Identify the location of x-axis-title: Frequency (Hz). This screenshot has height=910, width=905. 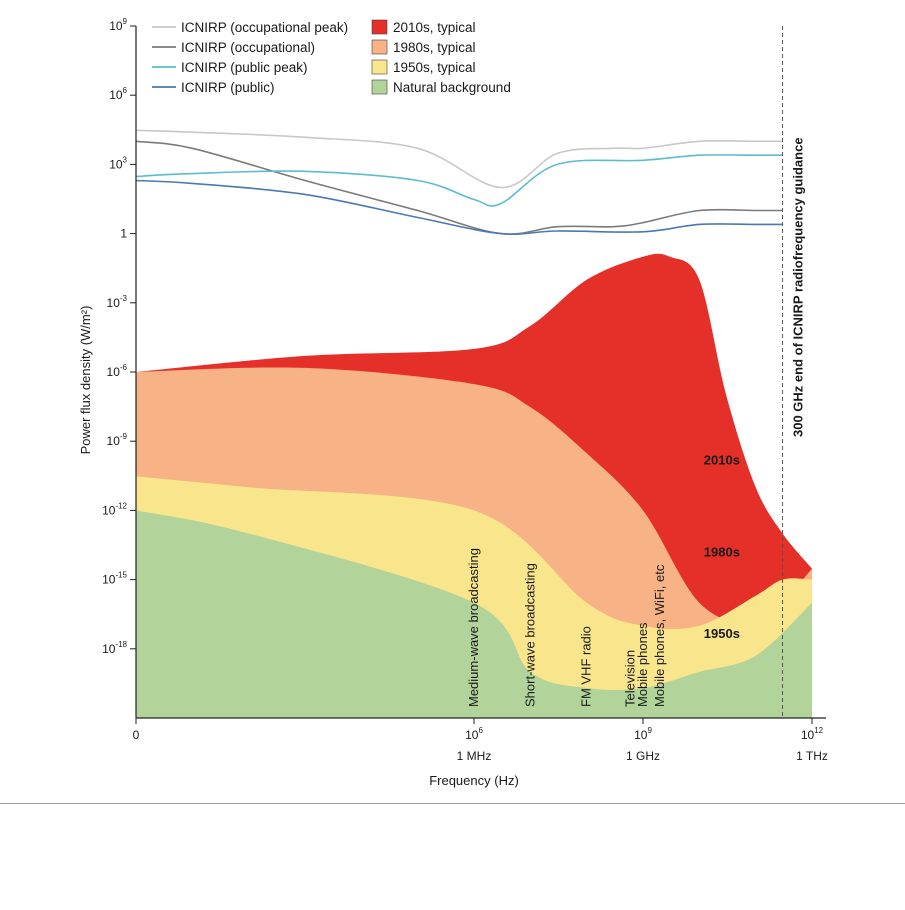
(474, 780).